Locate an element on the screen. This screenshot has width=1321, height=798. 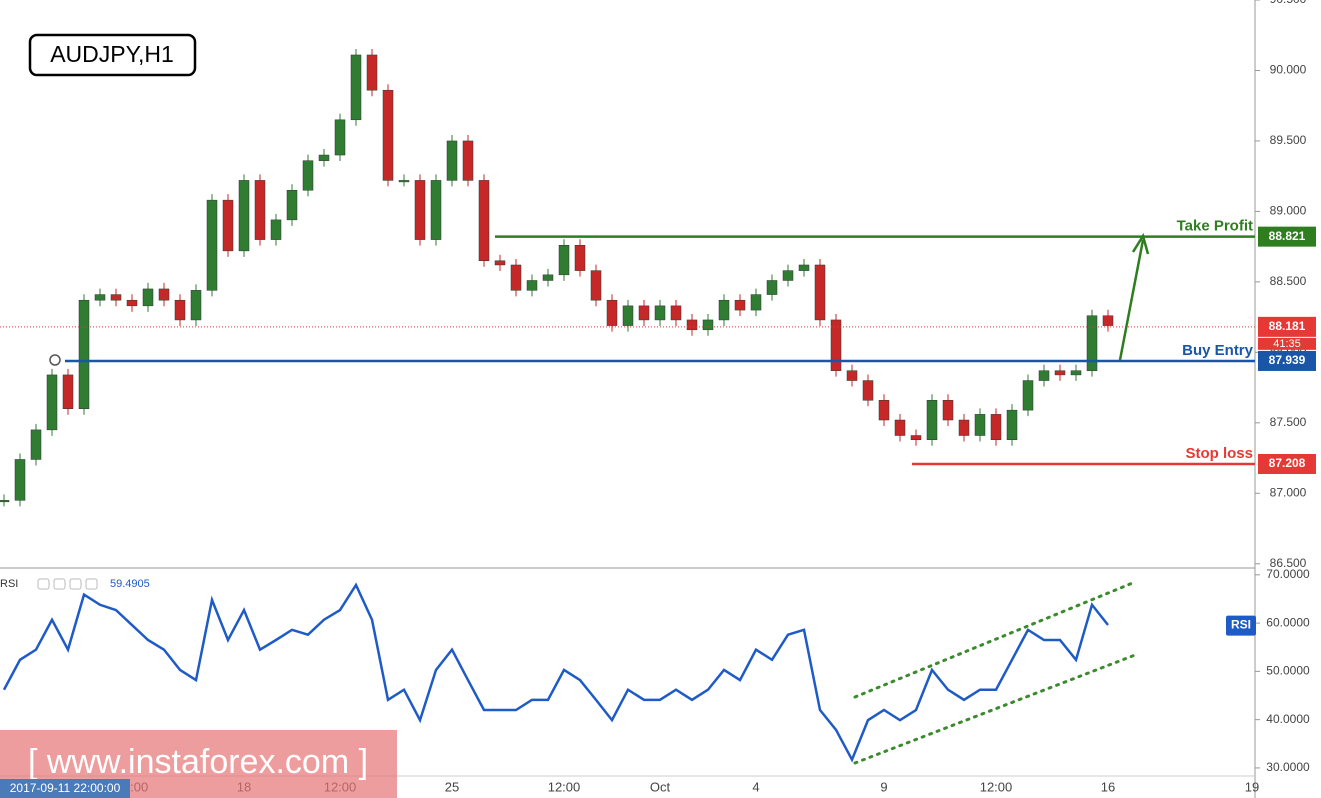
symbol-box is located at coordinates (112, 55).